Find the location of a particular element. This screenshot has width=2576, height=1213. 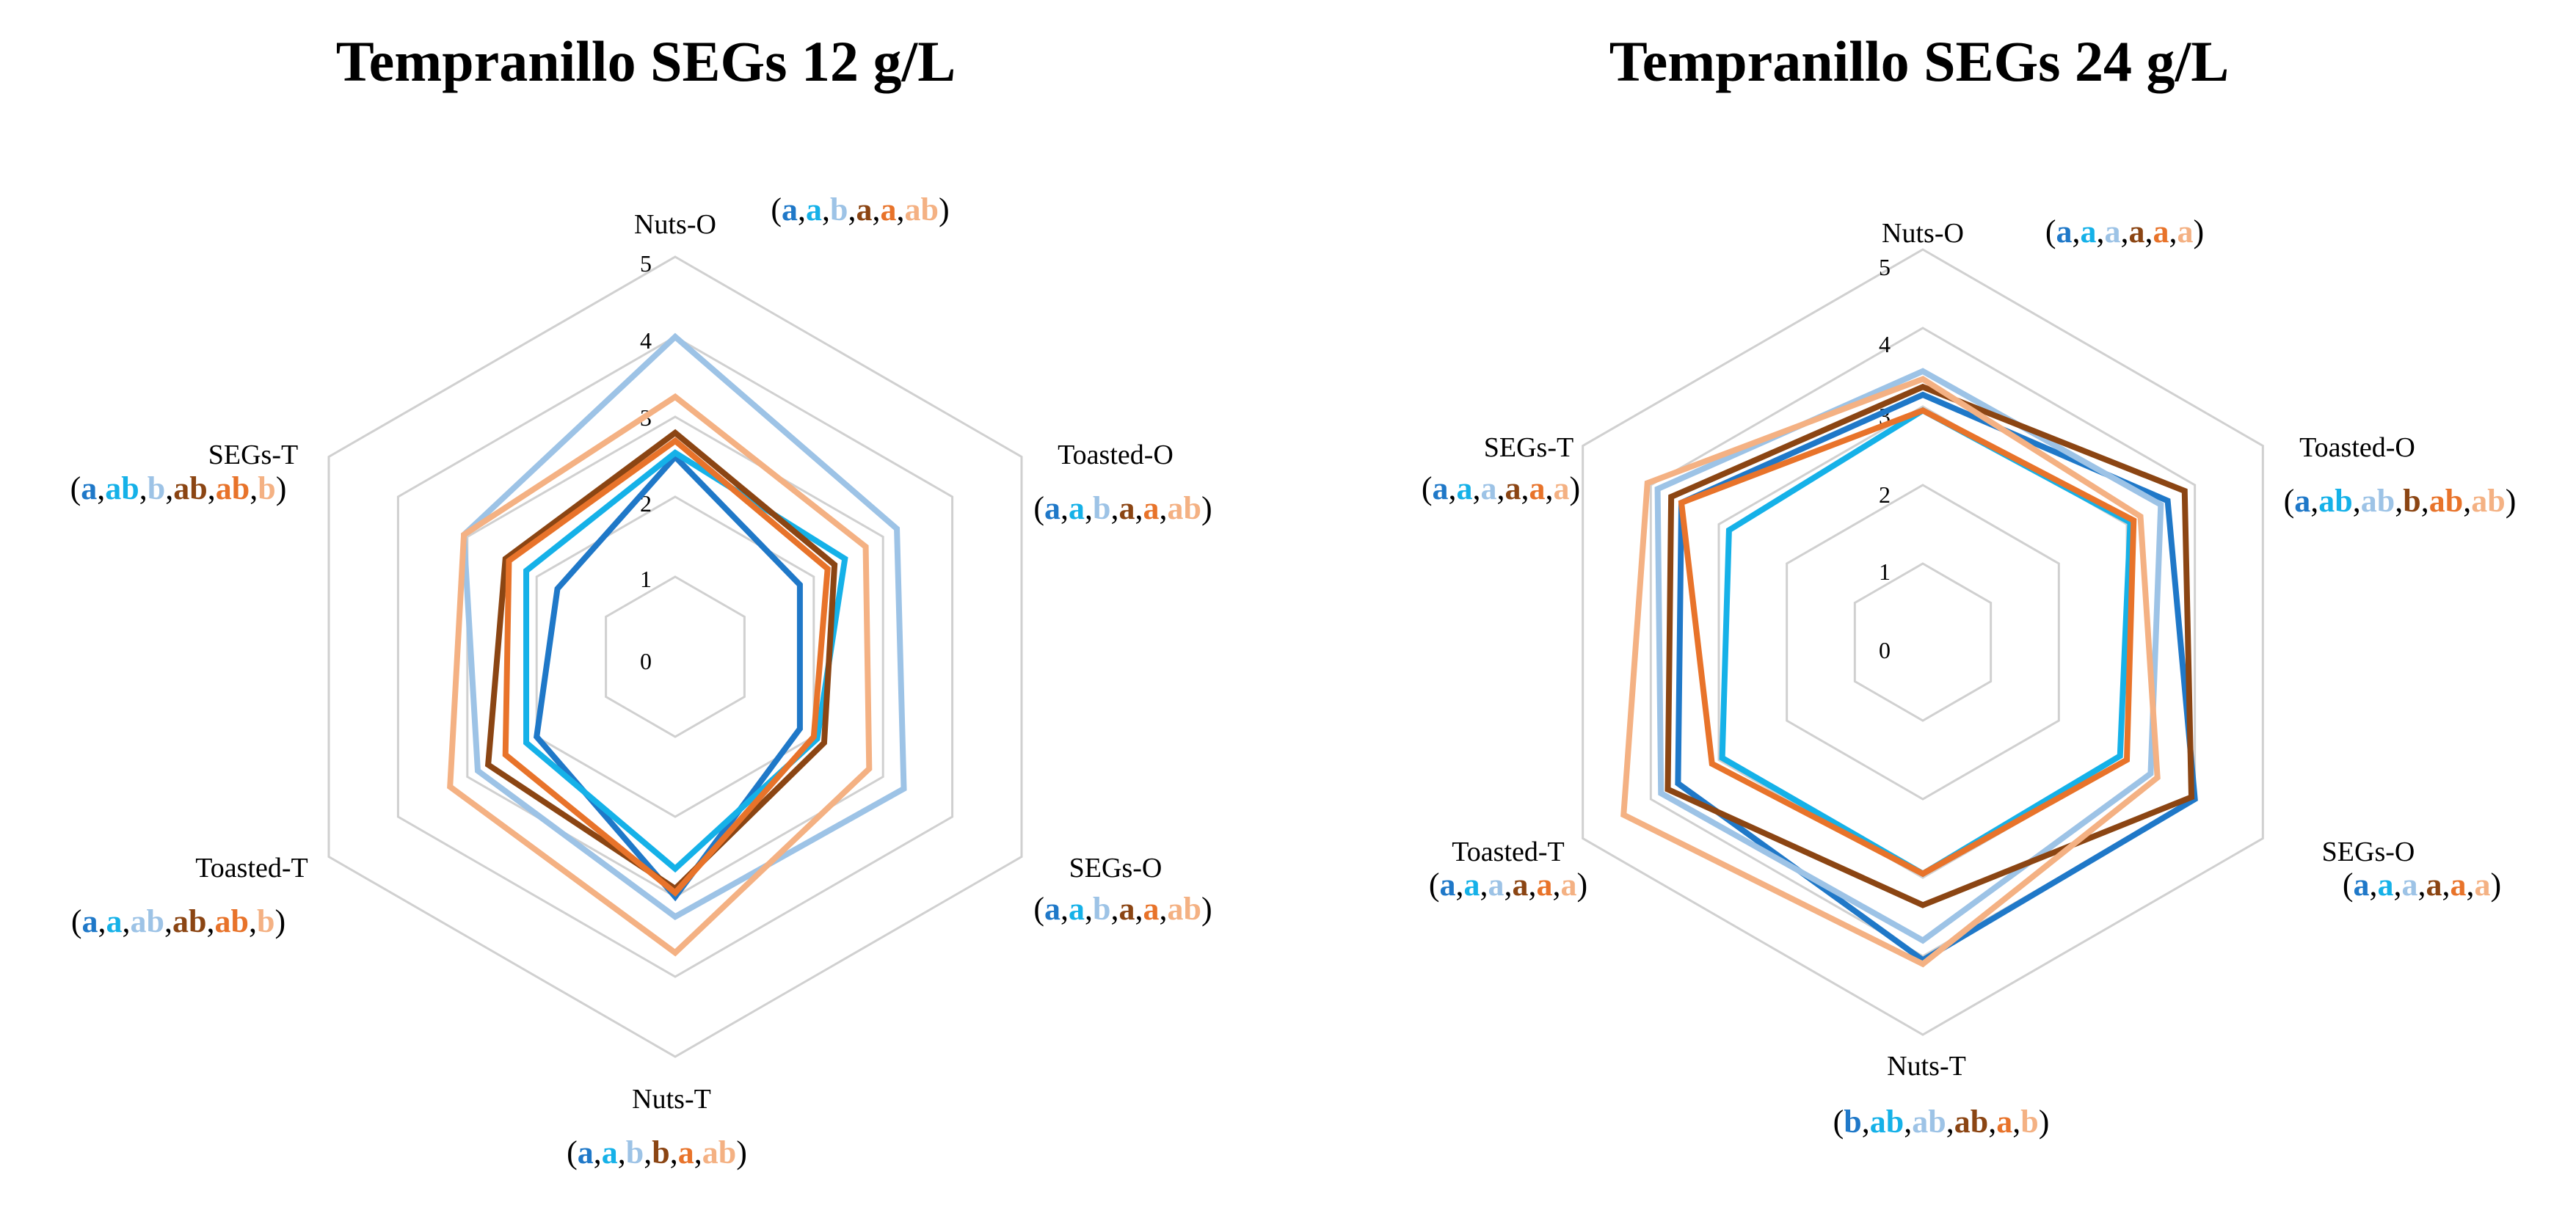

chart-title: Tempranillo SEGs 12 g/L is located at coordinates (646, 61).